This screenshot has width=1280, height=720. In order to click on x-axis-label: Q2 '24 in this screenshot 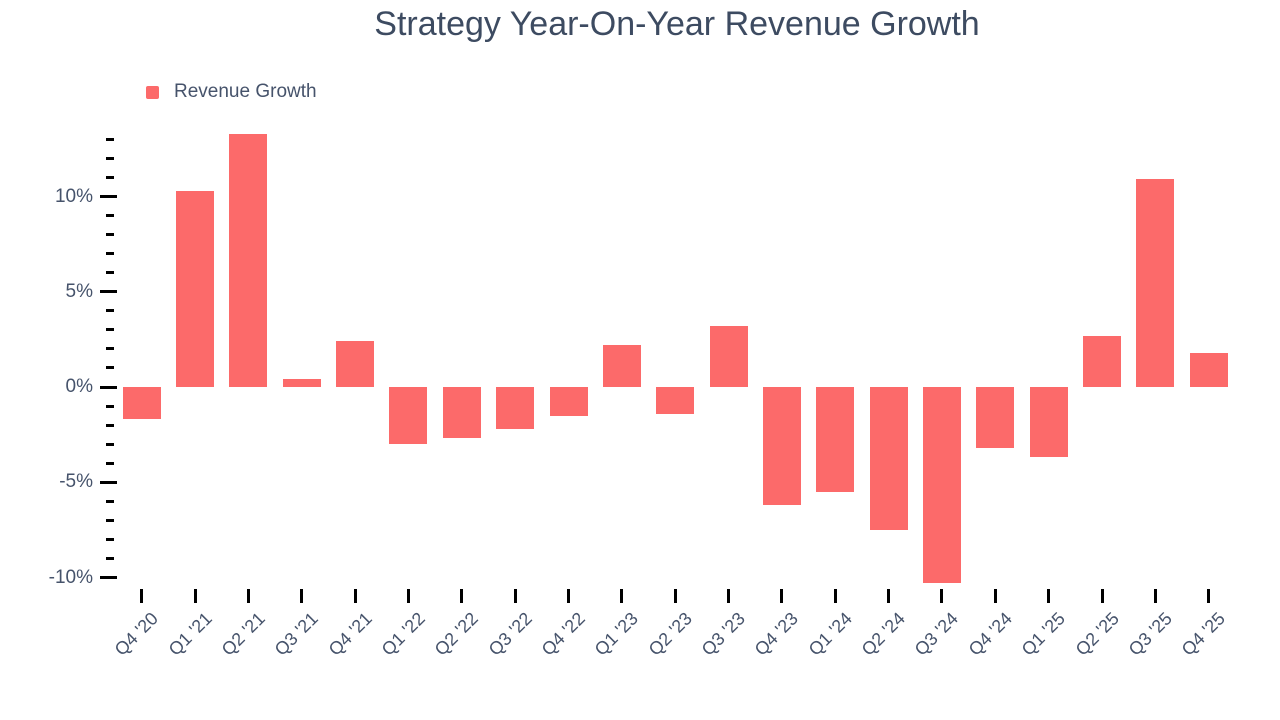, I will do `click(883, 634)`.